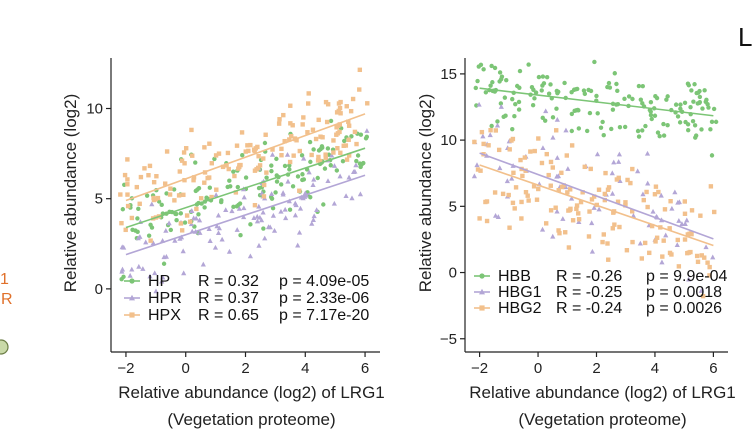 The width and height of the screenshot is (753, 430). I want to click on y-tick-label: 10, so click(448, 140).